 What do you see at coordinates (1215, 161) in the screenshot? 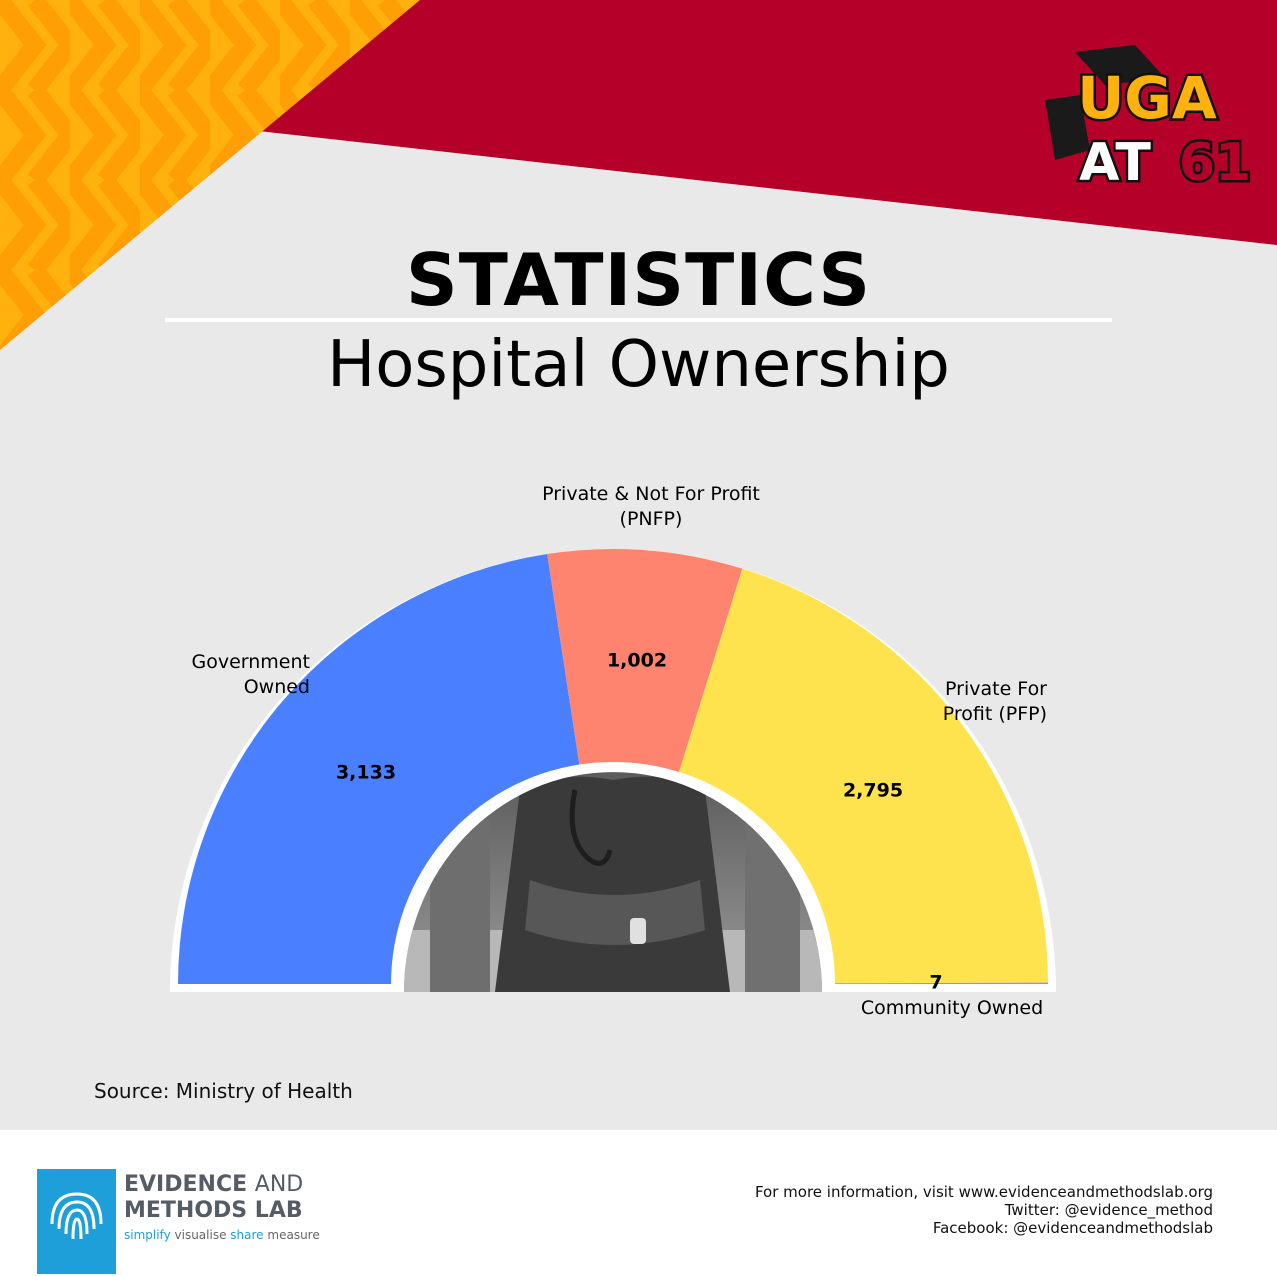
I see `logo-text-61: 61` at bounding box center [1215, 161].